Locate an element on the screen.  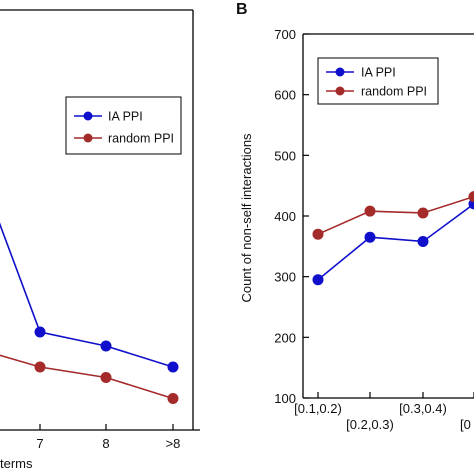
right-y-tick-label-3: 400 is located at coordinates (285, 216).